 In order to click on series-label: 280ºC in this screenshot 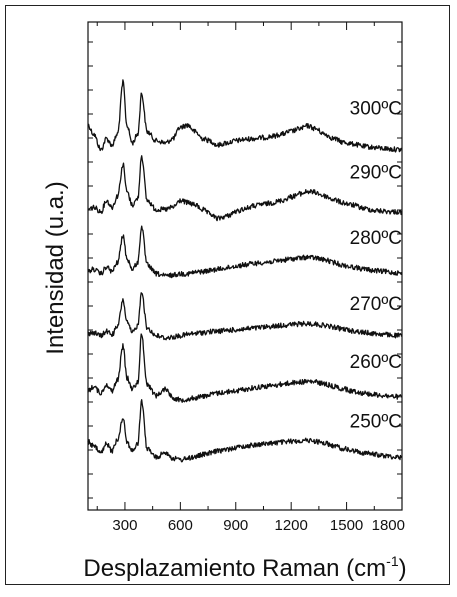, I will do `click(376, 238)`.